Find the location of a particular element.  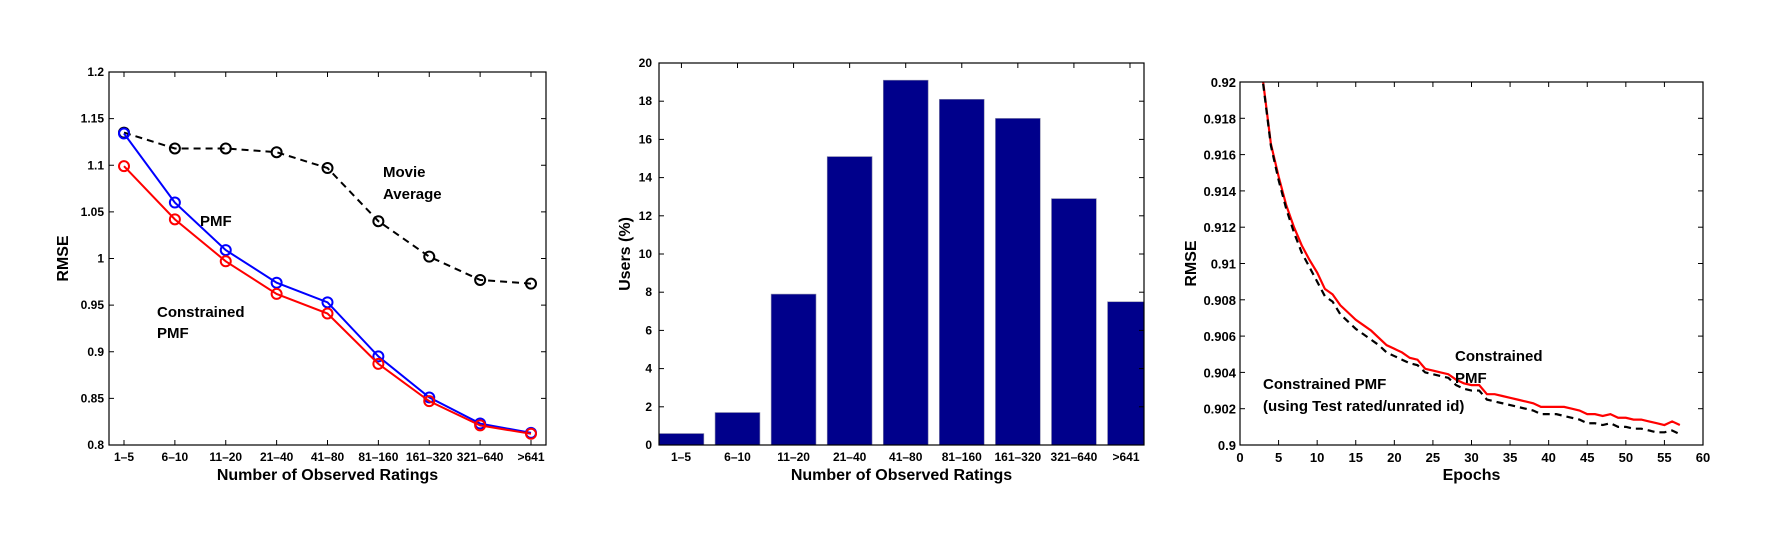

y-tick-label: 0.912 is located at coordinates (1219, 227).